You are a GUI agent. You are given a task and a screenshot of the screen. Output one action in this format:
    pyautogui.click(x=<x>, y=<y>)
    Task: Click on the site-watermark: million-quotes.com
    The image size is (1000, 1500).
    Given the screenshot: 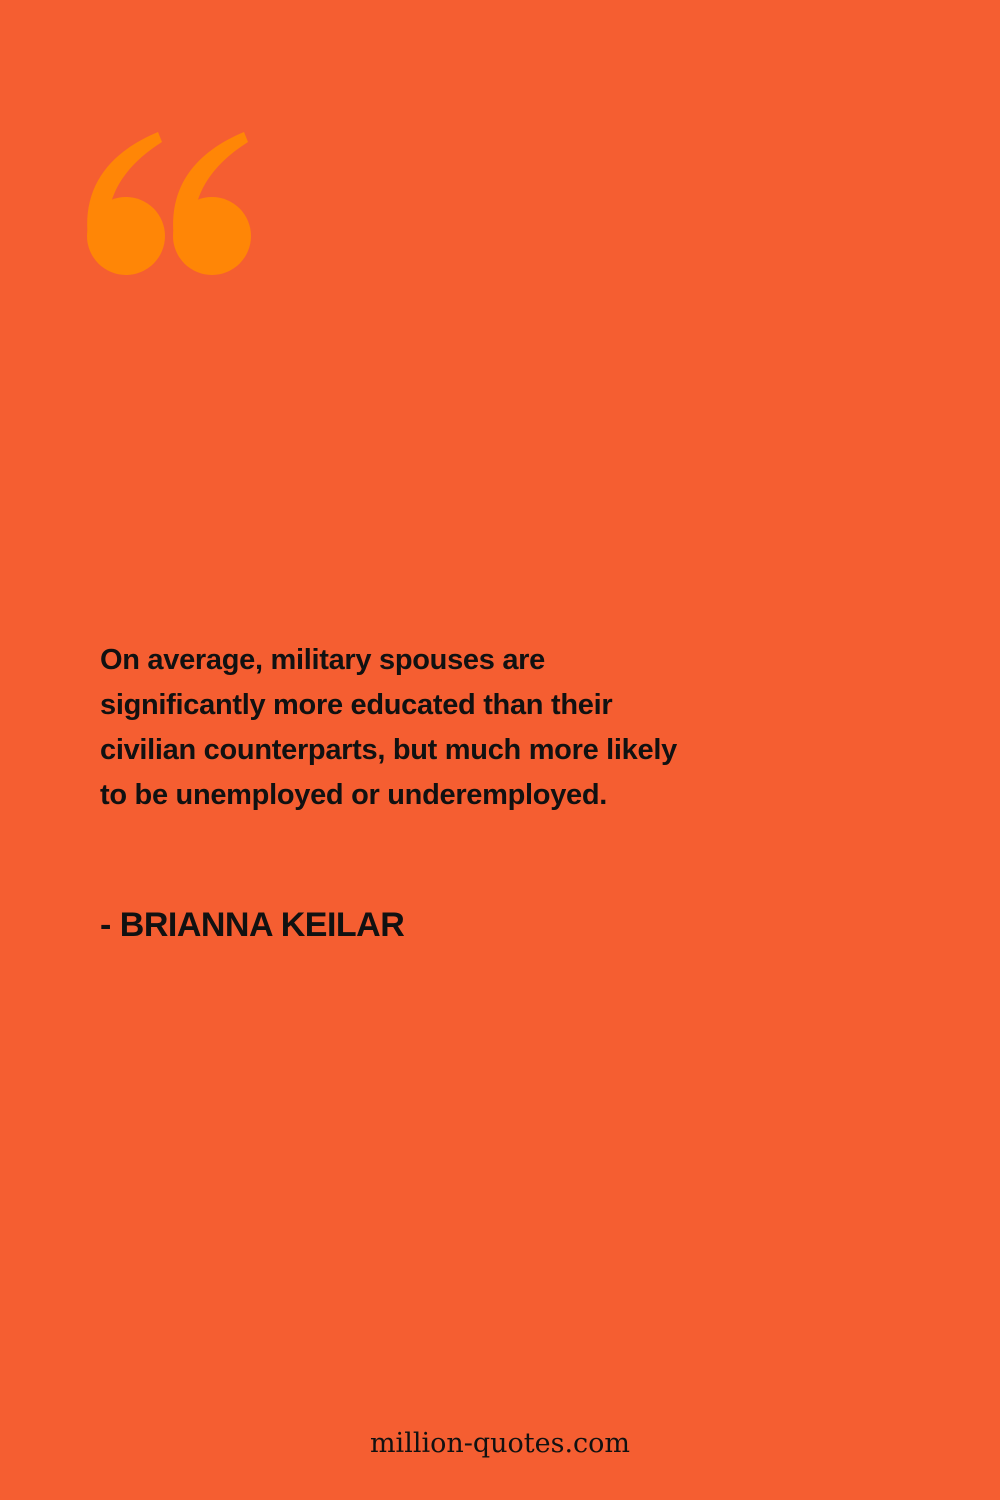 What is the action you would take?
    pyautogui.click(x=500, y=1443)
    